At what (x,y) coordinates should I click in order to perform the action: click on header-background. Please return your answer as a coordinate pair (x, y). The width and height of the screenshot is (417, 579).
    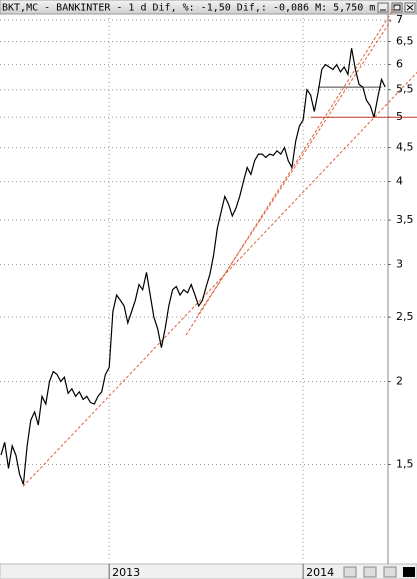
    Looking at the image, I should click on (208, 7).